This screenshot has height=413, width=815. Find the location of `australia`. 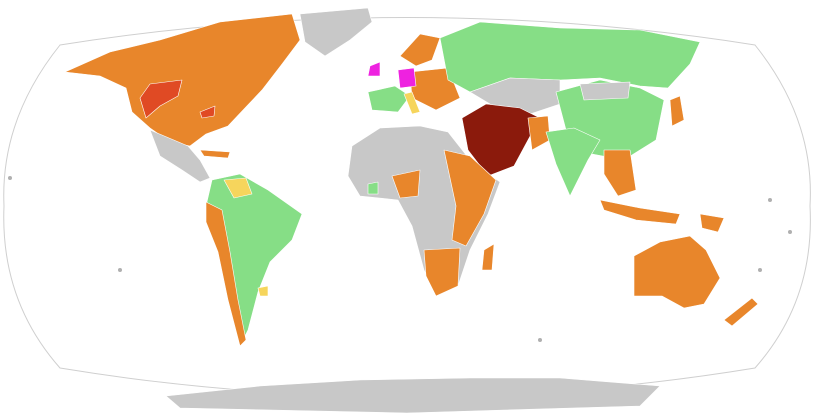

australia is located at coordinates (677, 272).